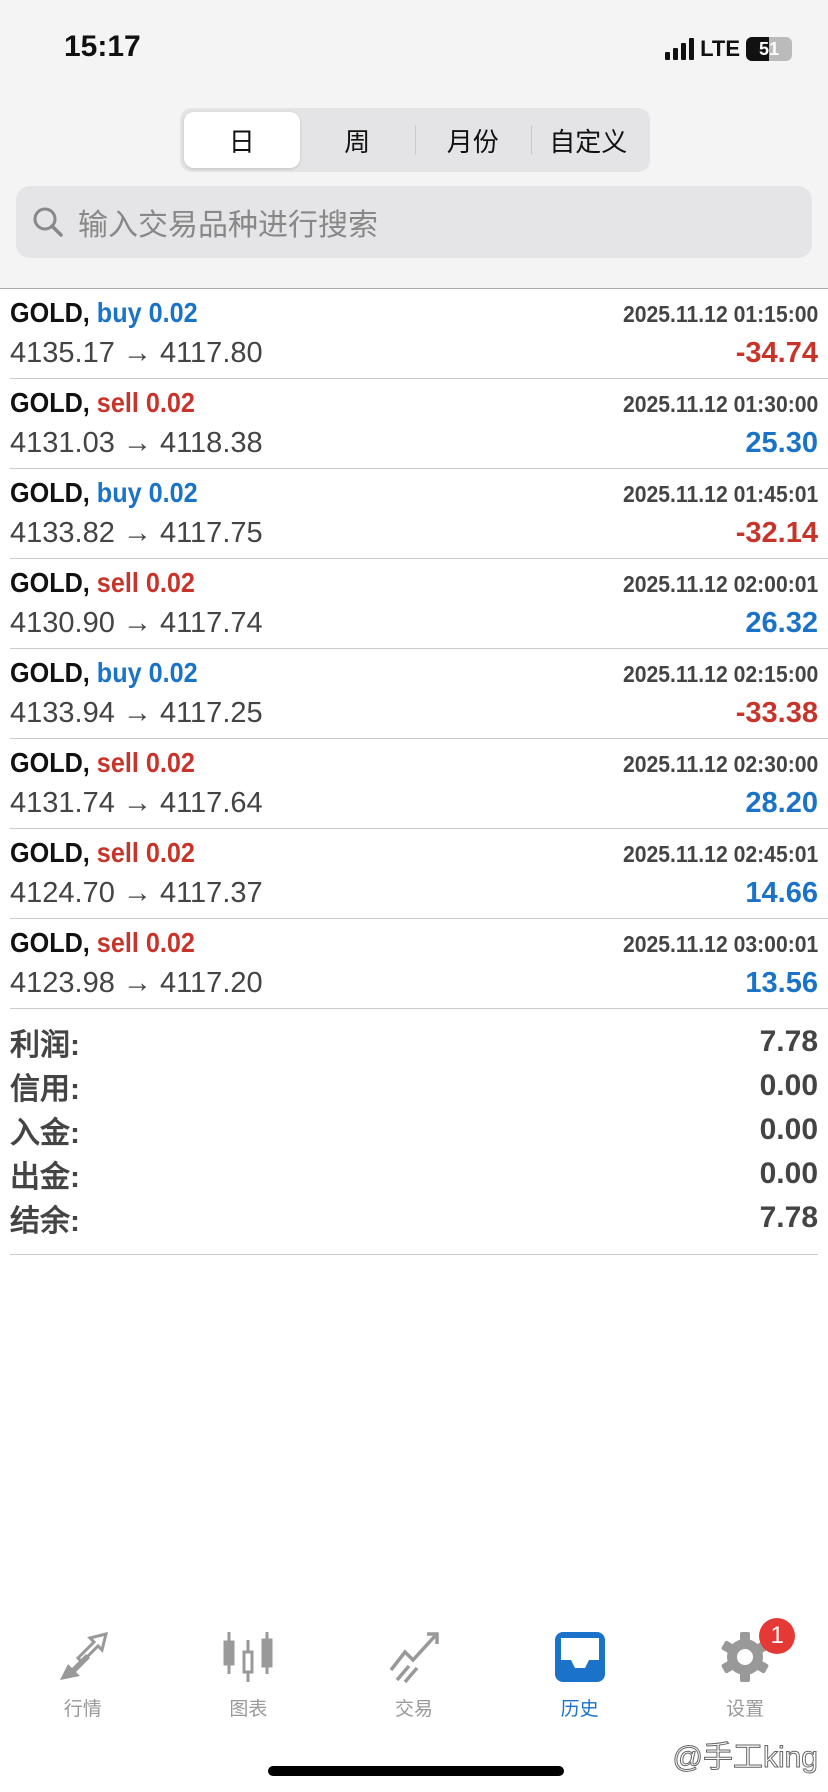  I want to click on open-price: 4135.17, so click(62, 353).